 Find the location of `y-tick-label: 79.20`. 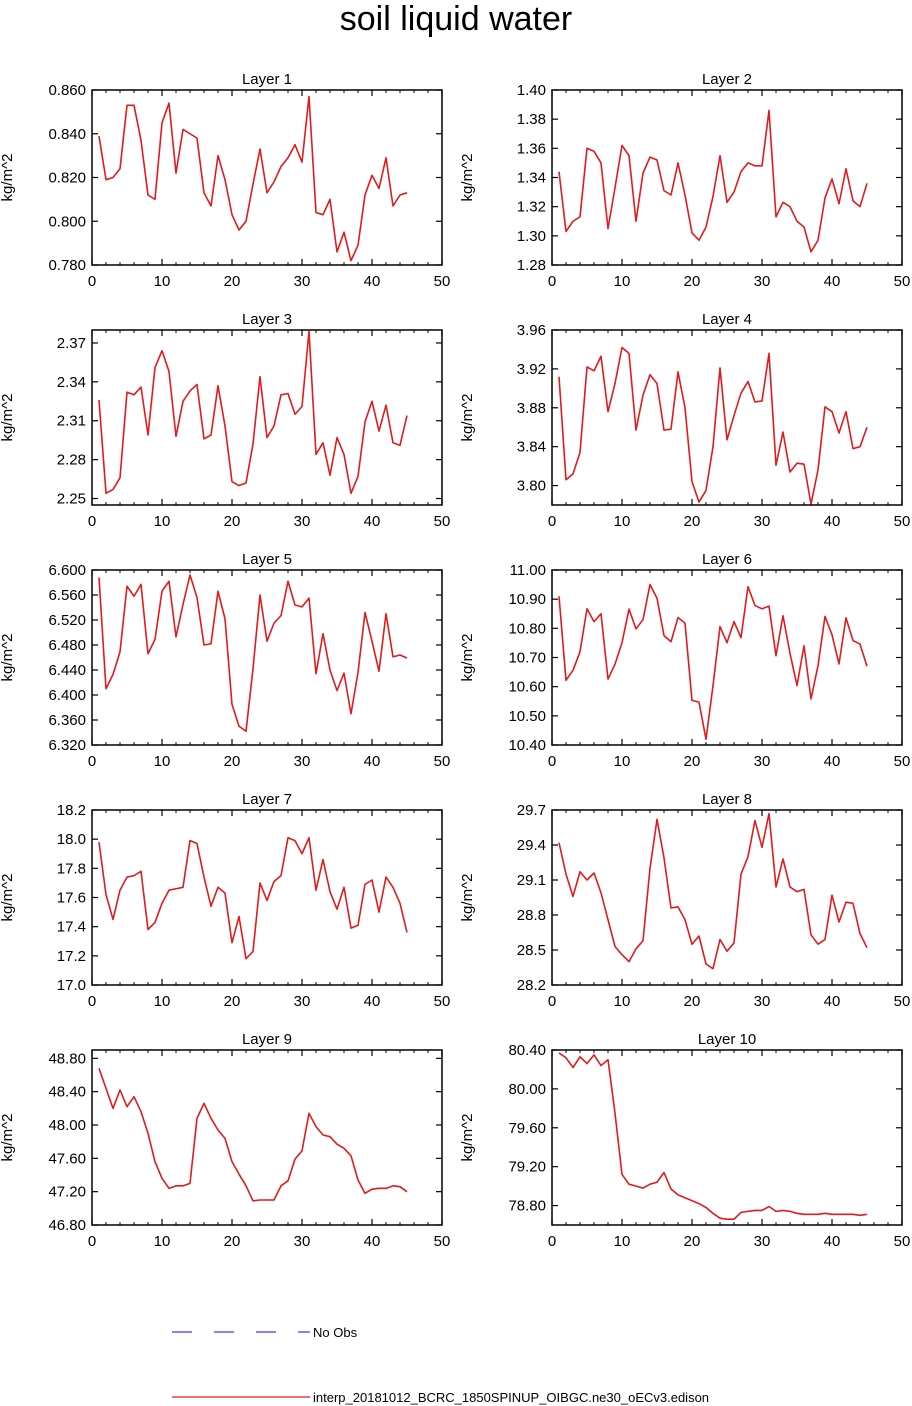

y-tick-label: 79.20 is located at coordinates (527, 1167).